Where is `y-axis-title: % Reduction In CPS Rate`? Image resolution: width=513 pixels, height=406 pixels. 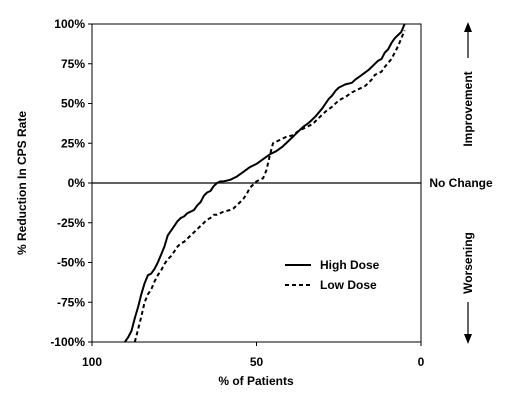
y-axis-title: % Reduction In CPS Rate is located at coordinates (22, 183).